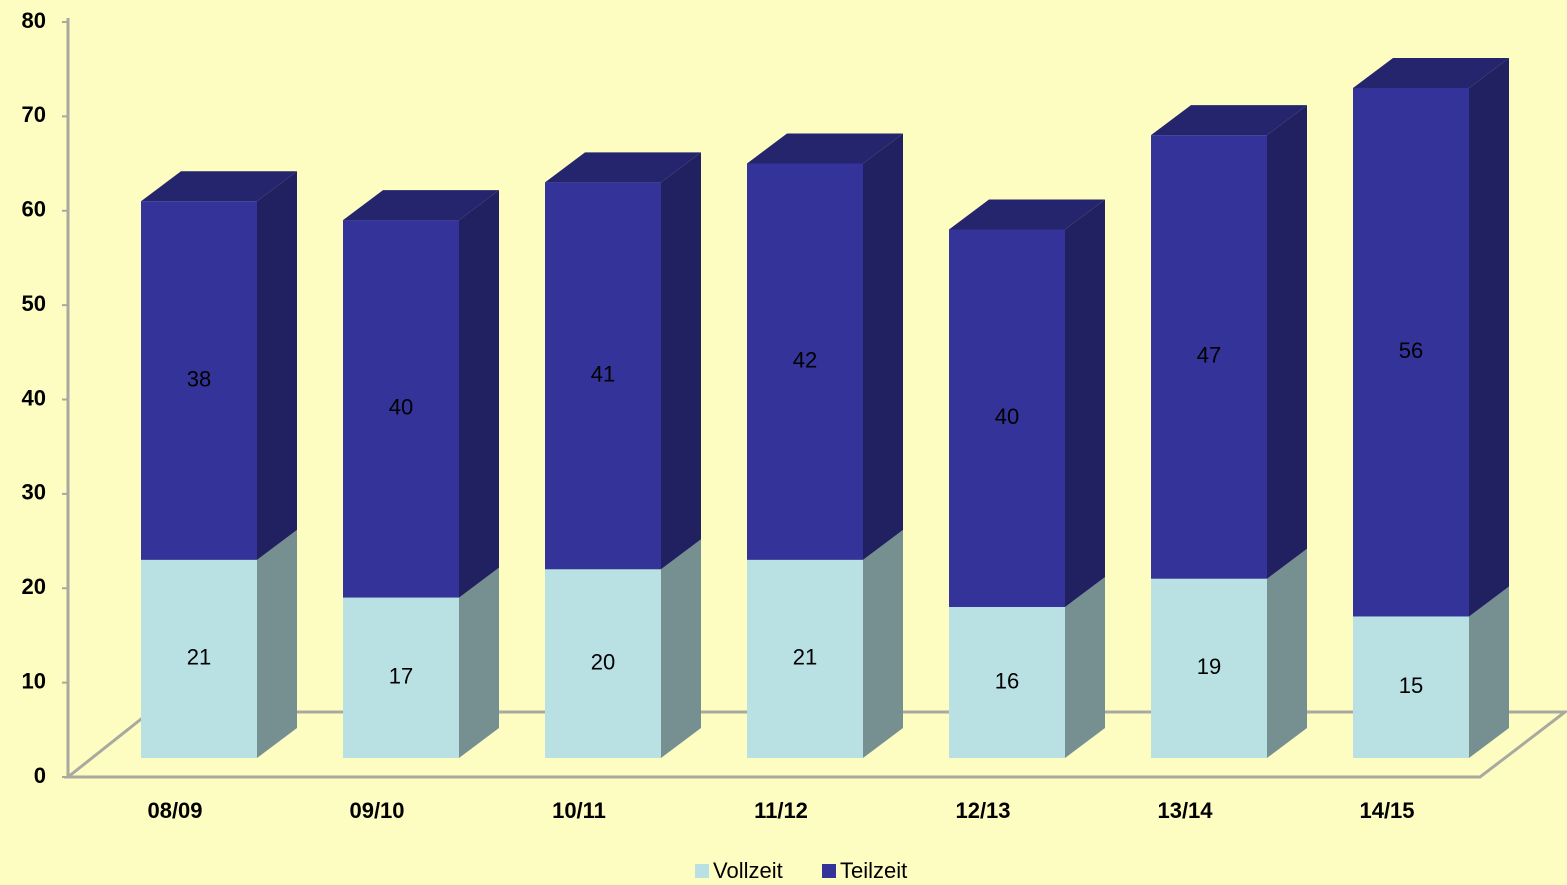 The image size is (1567, 885). What do you see at coordinates (748, 870) in the screenshot?
I see `legend-label: Vollzeit` at bounding box center [748, 870].